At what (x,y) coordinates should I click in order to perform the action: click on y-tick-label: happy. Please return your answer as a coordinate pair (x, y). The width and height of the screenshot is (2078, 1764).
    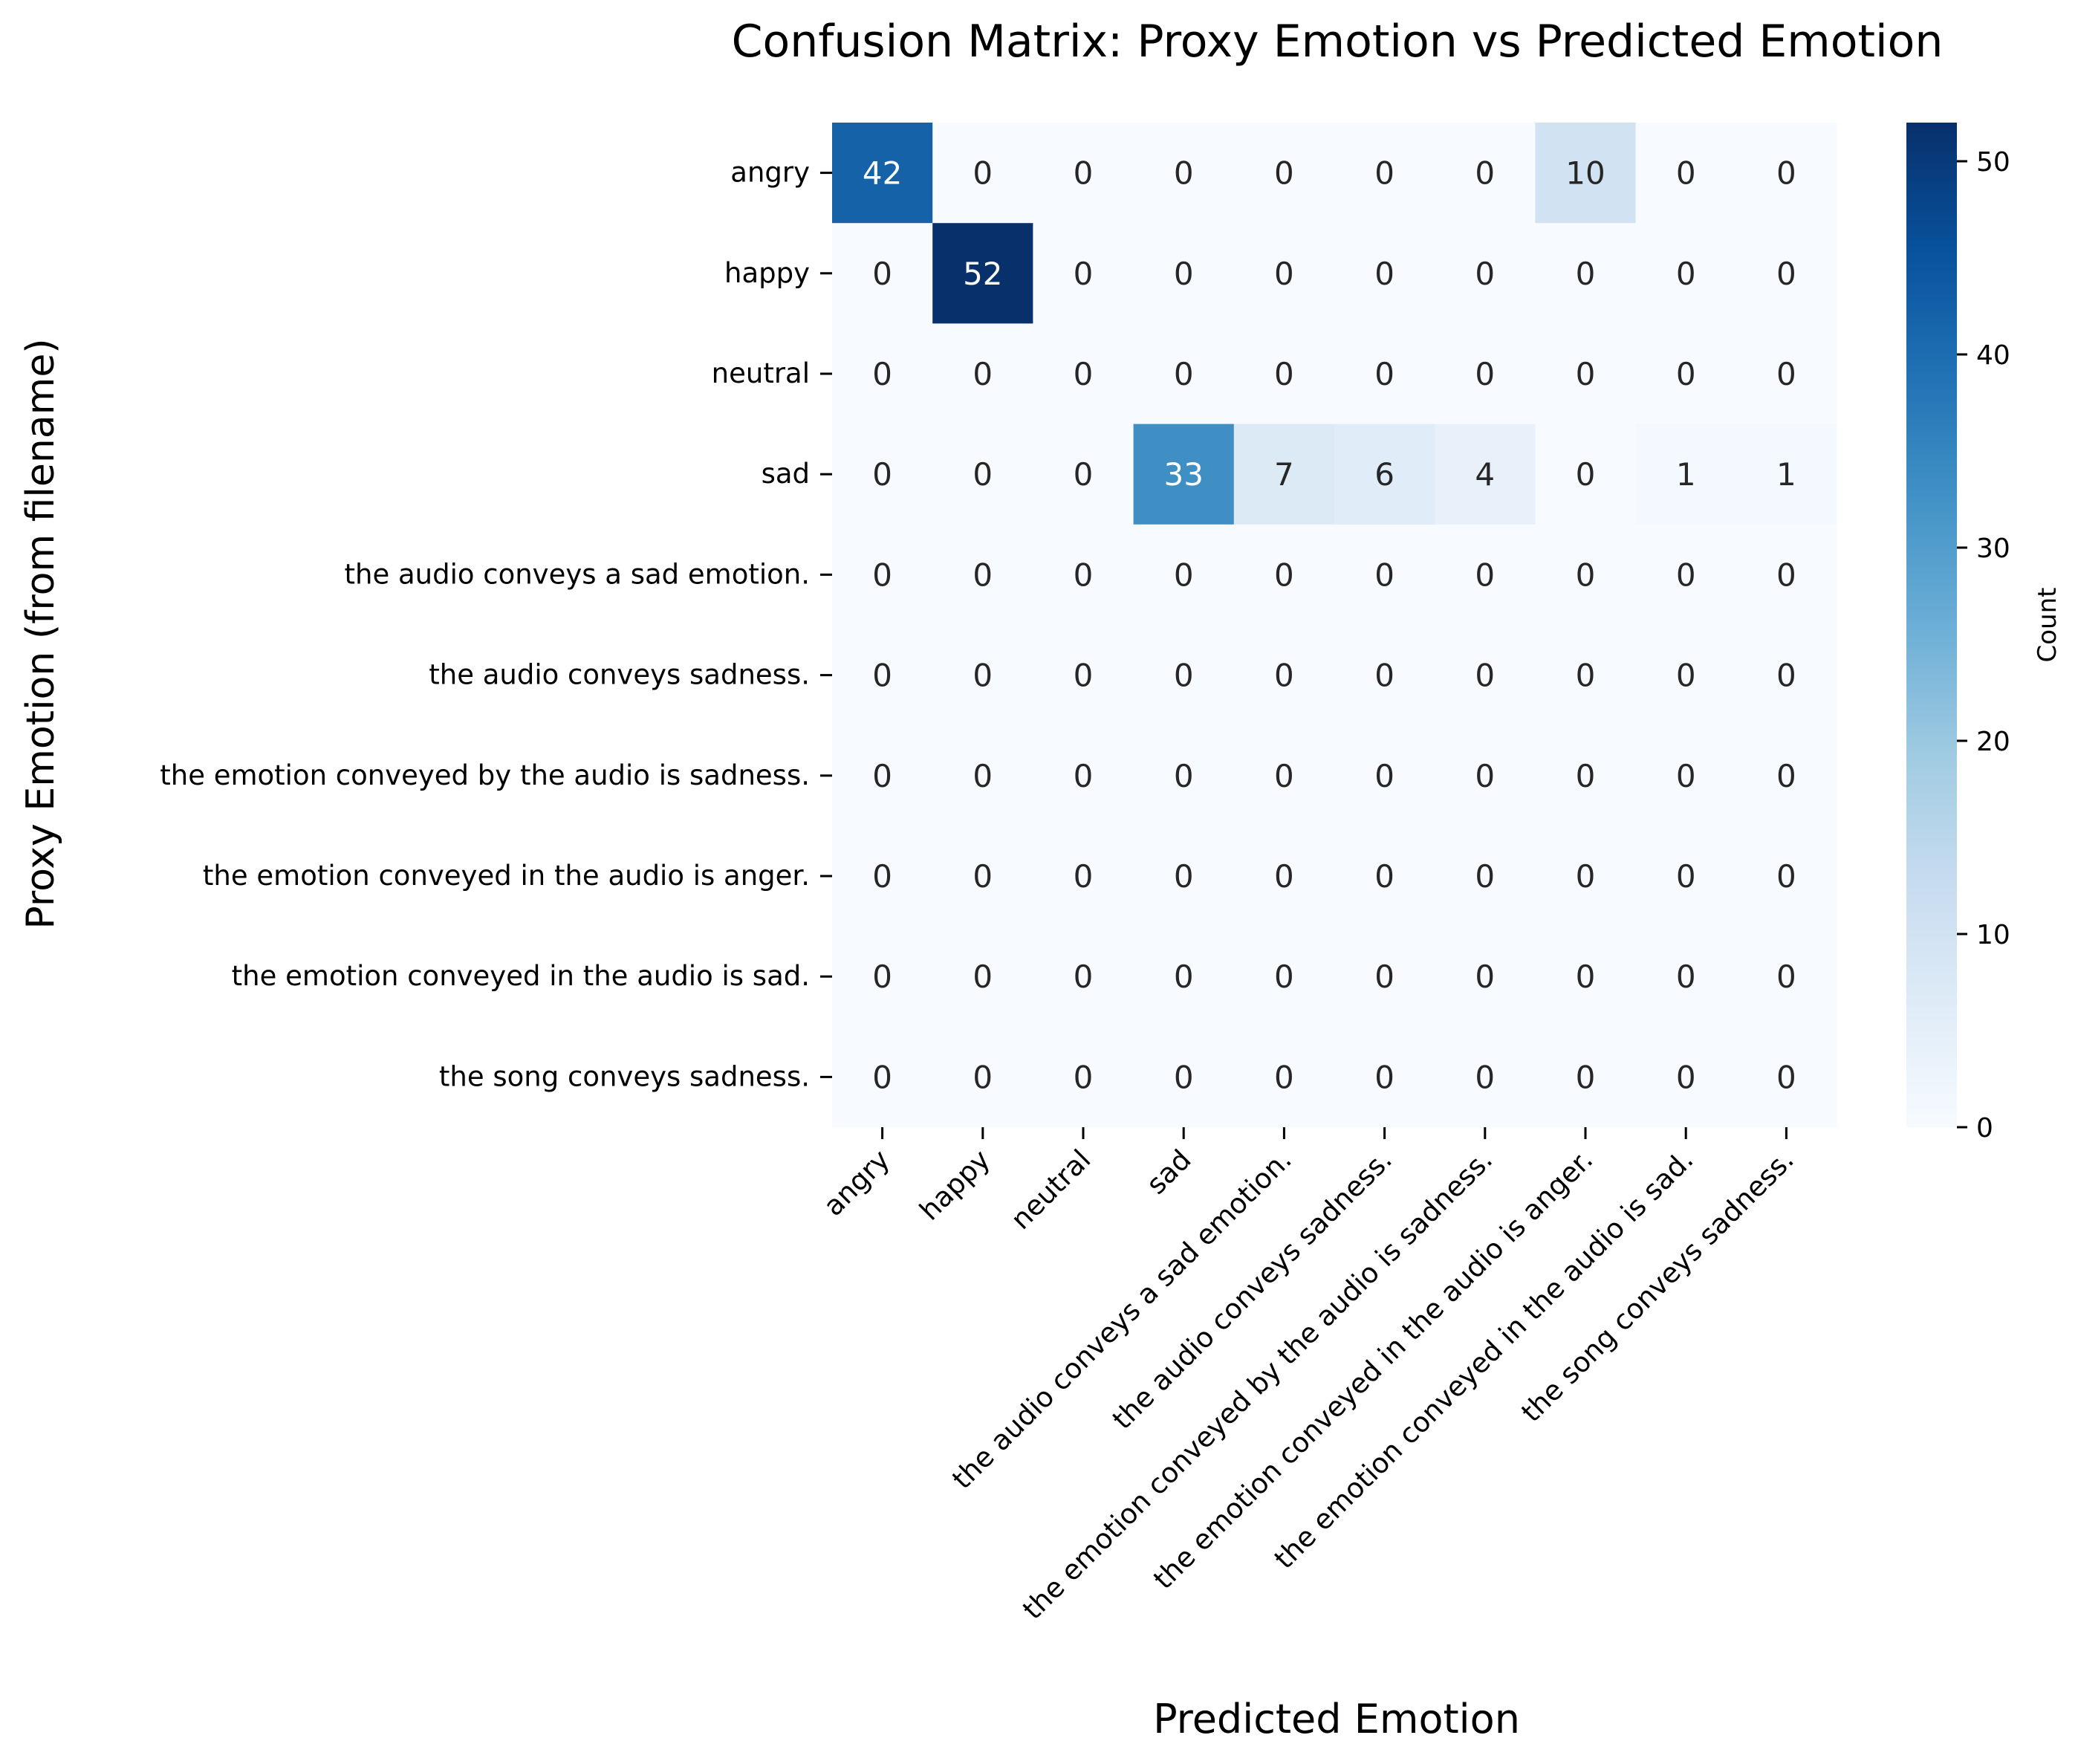
    Looking at the image, I should click on (767, 273).